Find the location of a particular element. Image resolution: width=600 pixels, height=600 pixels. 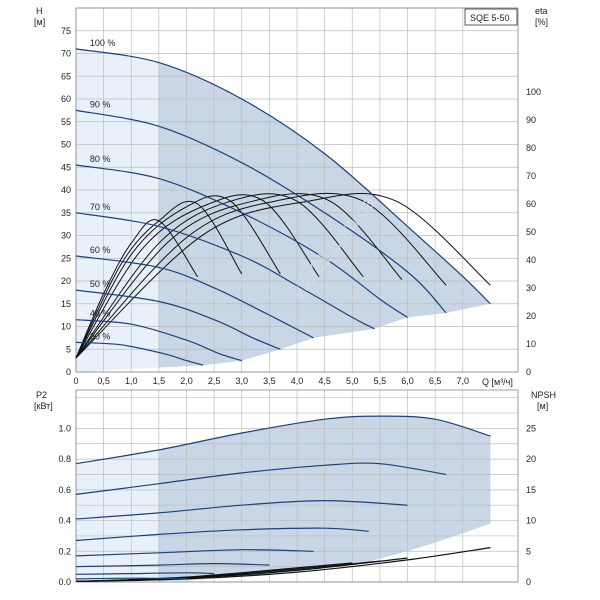

x-tick-label: 0,5 is located at coordinates (103, 381).